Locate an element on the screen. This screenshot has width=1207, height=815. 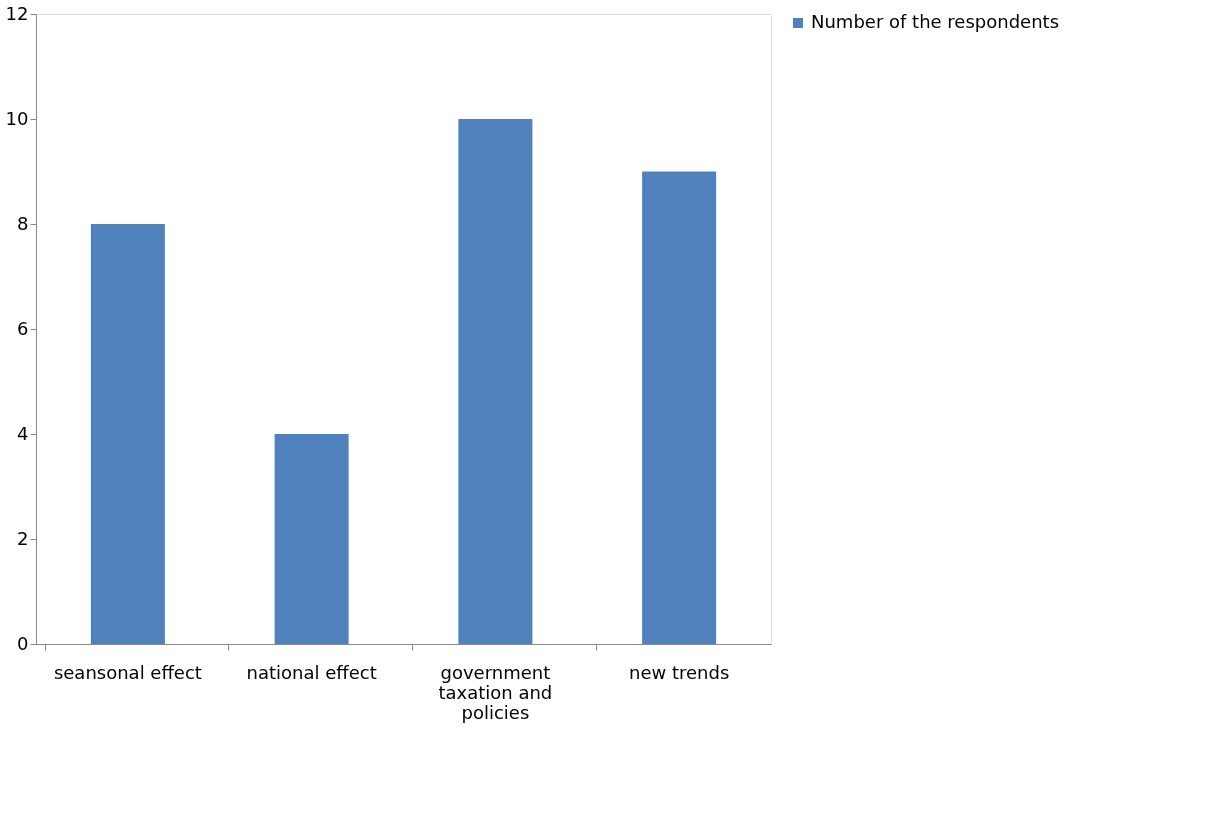
y-tick-label: 8 is located at coordinates (23, 223).